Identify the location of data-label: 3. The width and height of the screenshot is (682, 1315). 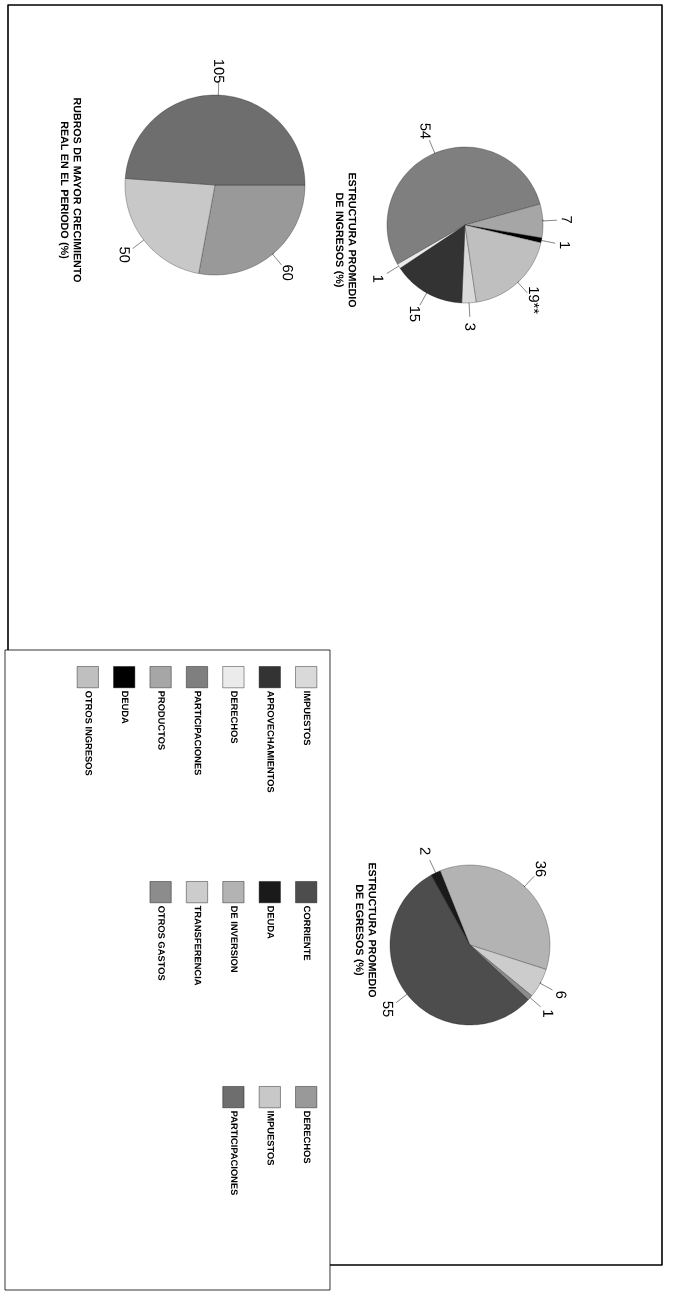
(470, 327).